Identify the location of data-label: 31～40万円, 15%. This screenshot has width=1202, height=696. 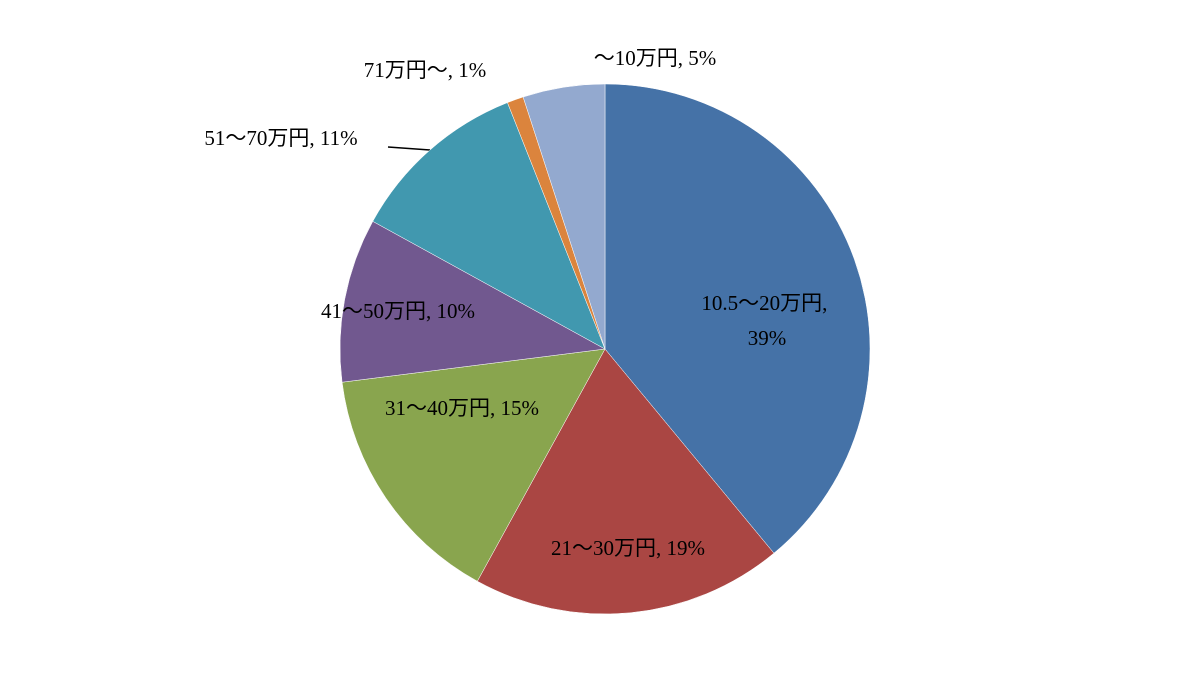
(462, 408).